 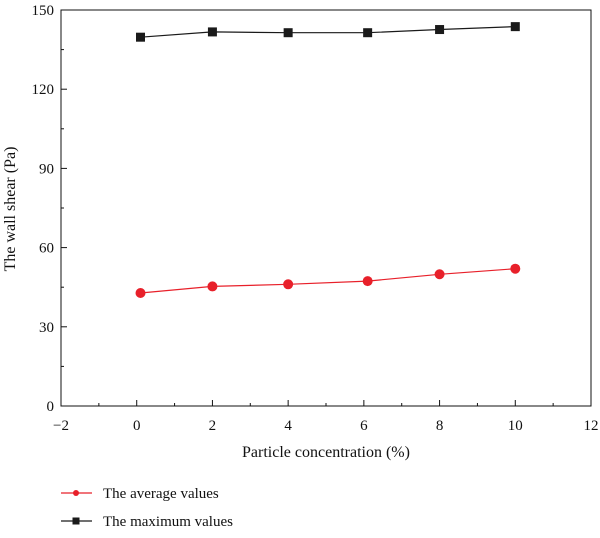 What do you see at coordinates (43, 90) in the screenshot?
I see `y-tick-label: 120` at bounding box center [43, 90].